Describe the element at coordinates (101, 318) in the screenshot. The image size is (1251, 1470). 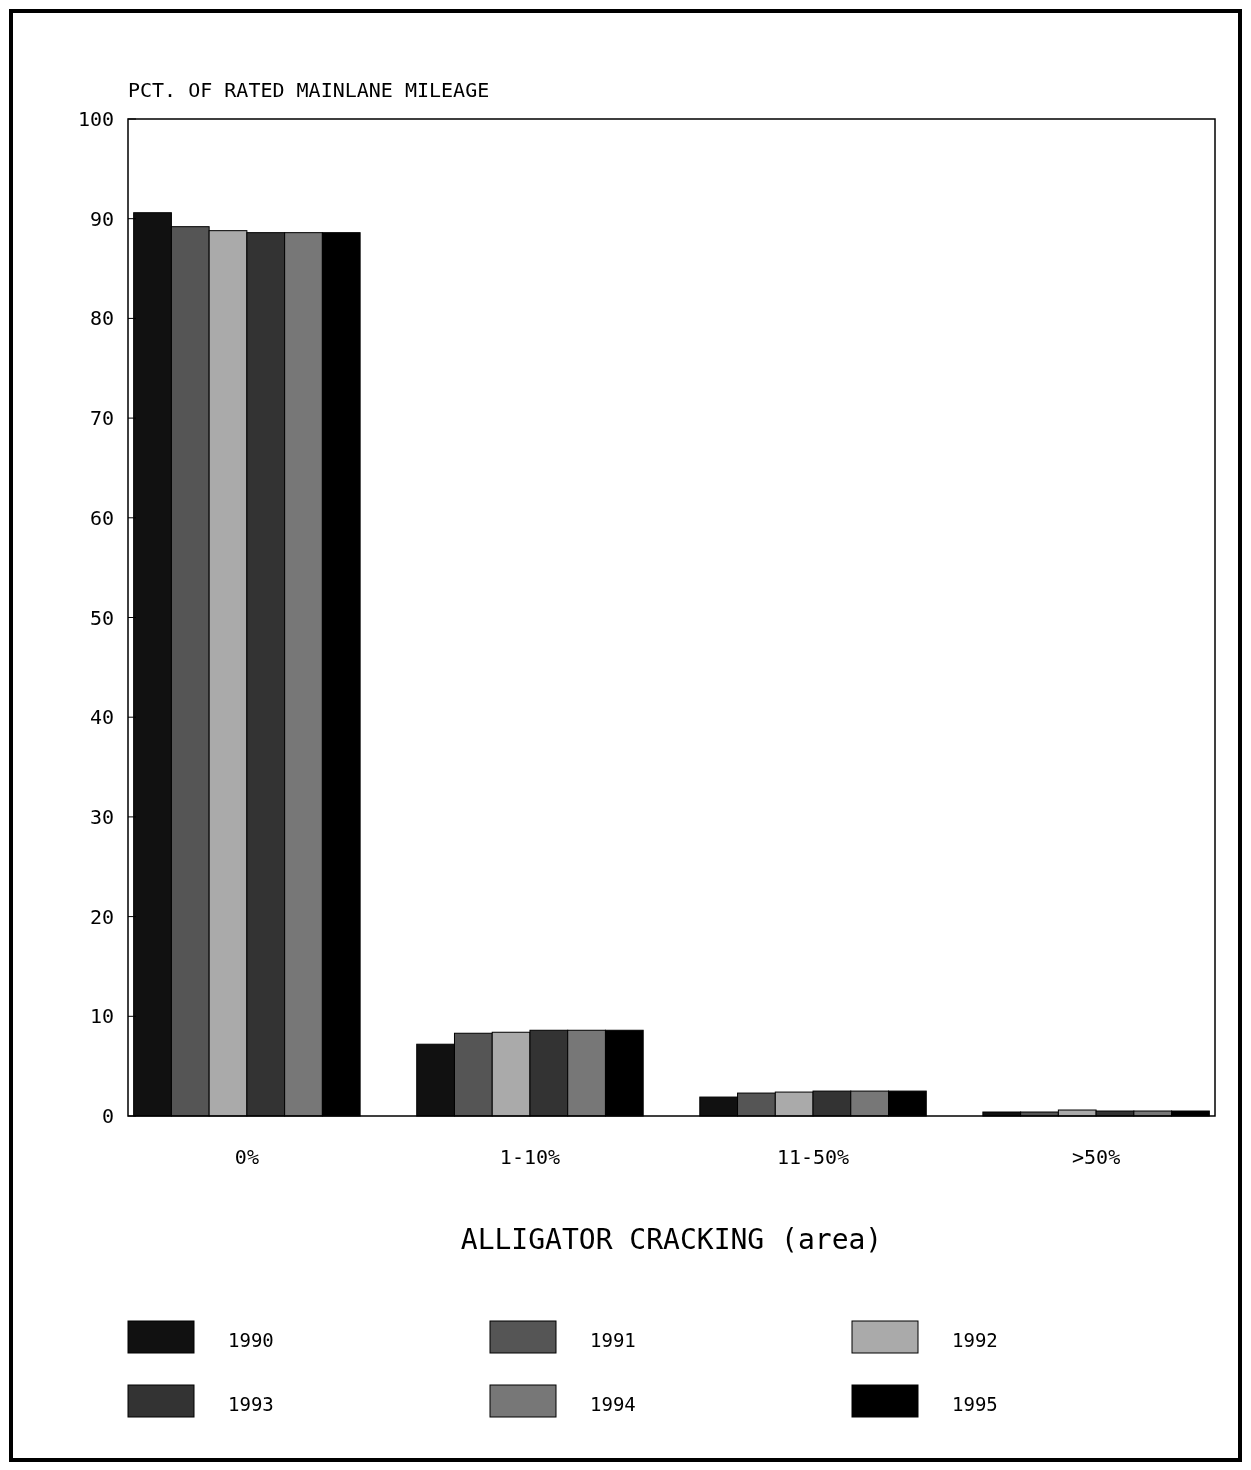
I see `y-tick-label: 80` at that location.